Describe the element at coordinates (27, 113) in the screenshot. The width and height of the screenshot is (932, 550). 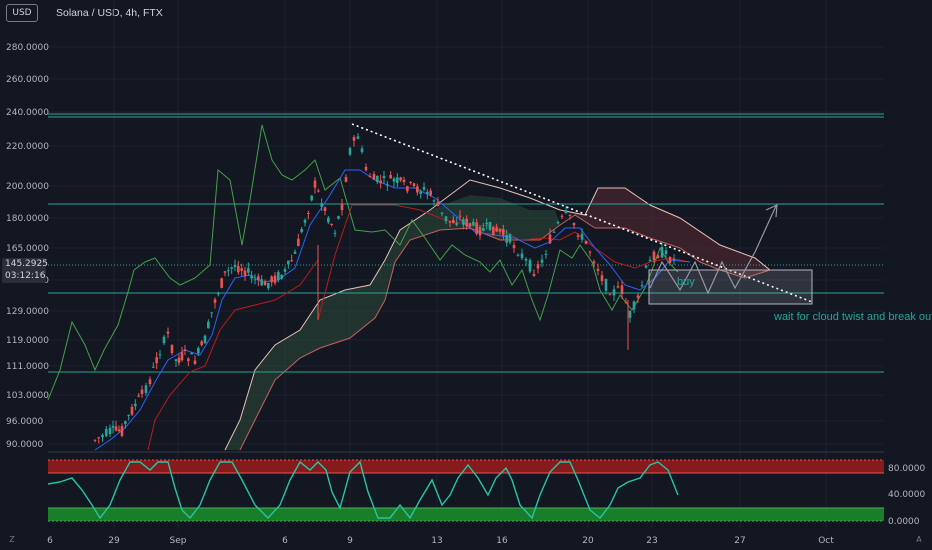
I see `price-tick-label: 240.0000` at that location.